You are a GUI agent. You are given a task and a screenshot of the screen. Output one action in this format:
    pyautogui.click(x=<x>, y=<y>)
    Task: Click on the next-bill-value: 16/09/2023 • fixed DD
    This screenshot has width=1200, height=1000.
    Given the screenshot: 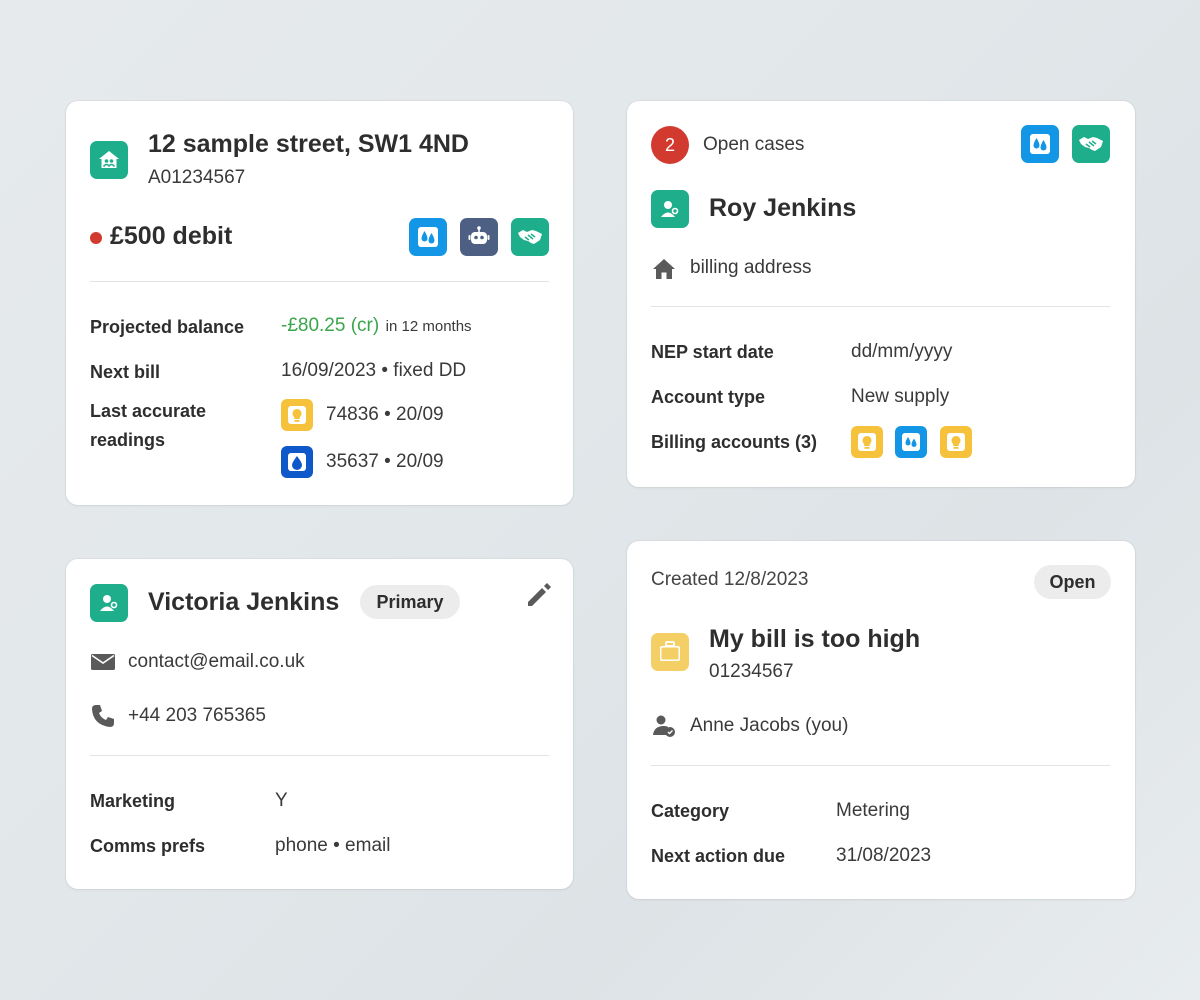 What is the action you would take?
    pyautogui.click(x=374, y=370)
    